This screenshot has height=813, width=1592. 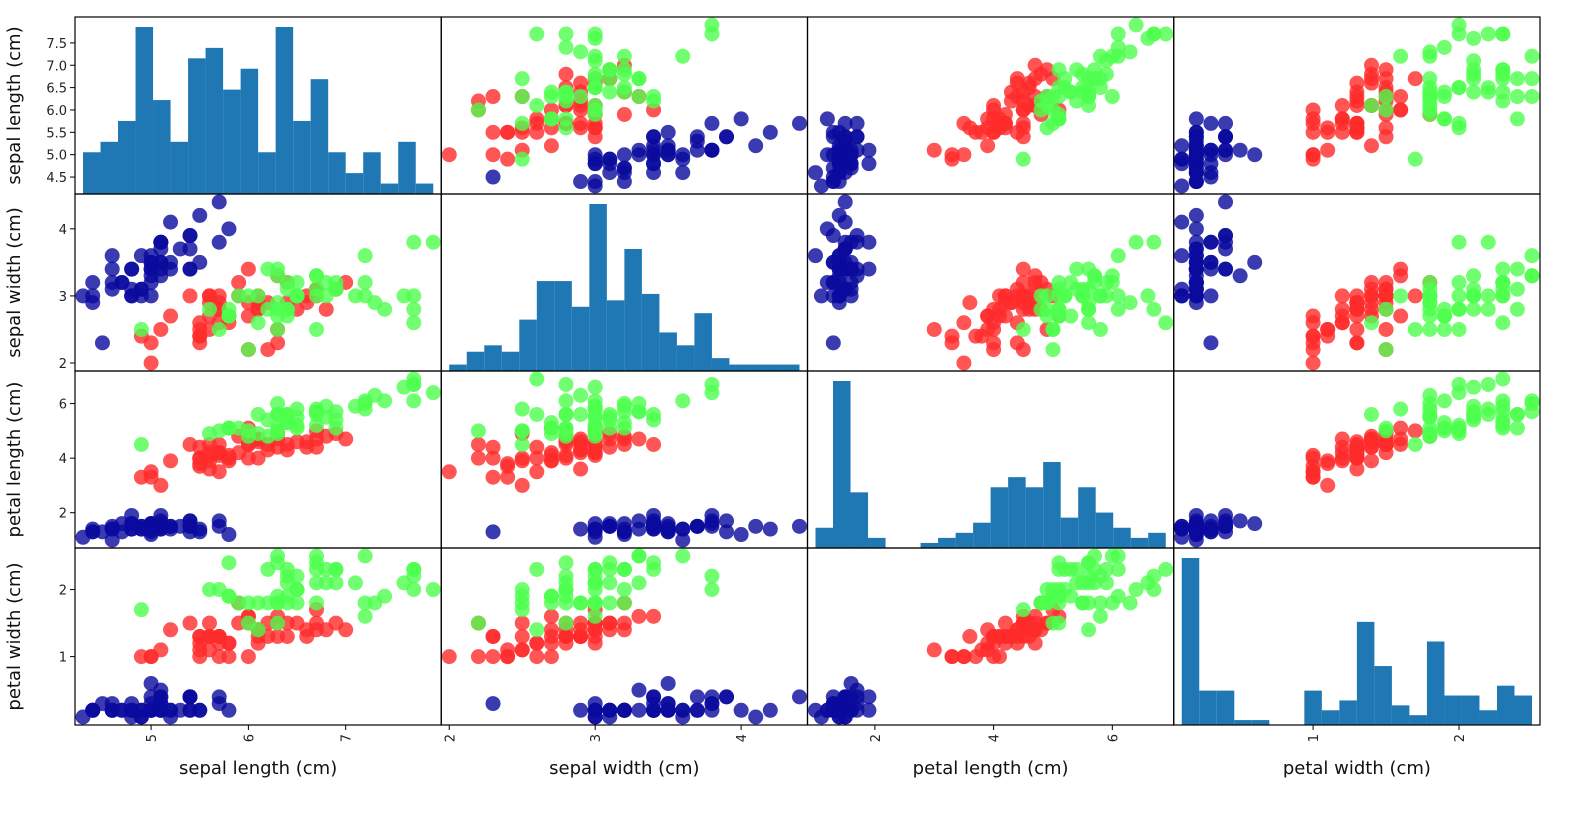 I want to click on x-tick-label: 7, so click(x=347, y=738).